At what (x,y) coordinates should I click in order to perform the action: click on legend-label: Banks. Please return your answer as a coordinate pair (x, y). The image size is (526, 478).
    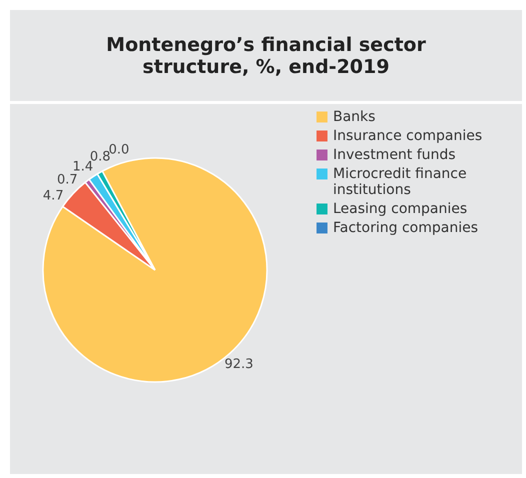
    Looking at the image, I should click on (354, 117).